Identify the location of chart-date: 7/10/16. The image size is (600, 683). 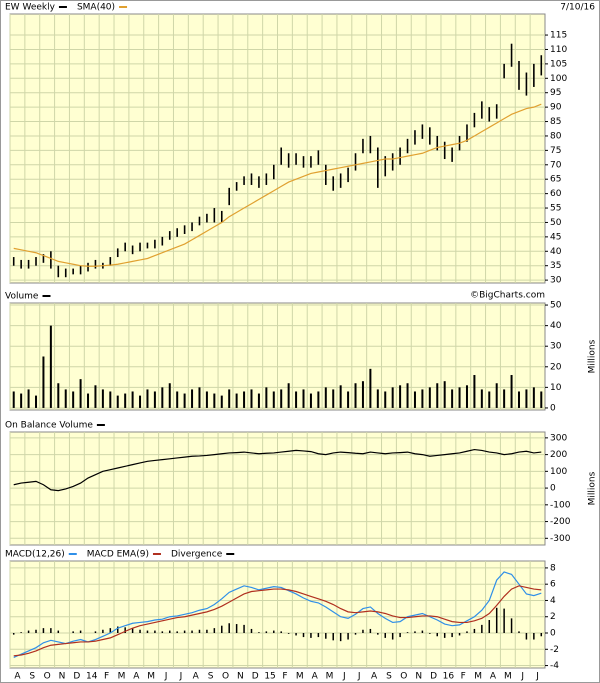
(577, 8).